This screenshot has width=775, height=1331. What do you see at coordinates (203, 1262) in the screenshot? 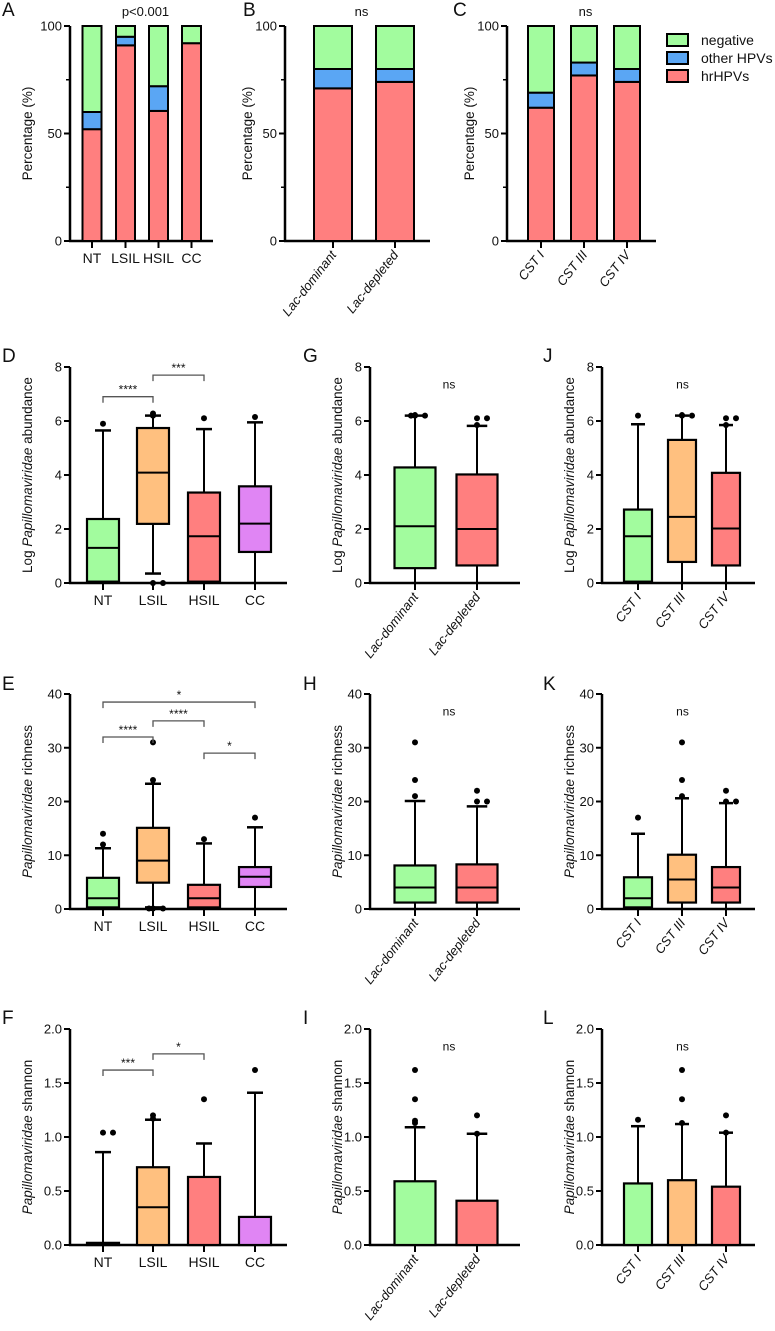
I see `x-tick-label: HSIL` at bounding box center [203, 1262].